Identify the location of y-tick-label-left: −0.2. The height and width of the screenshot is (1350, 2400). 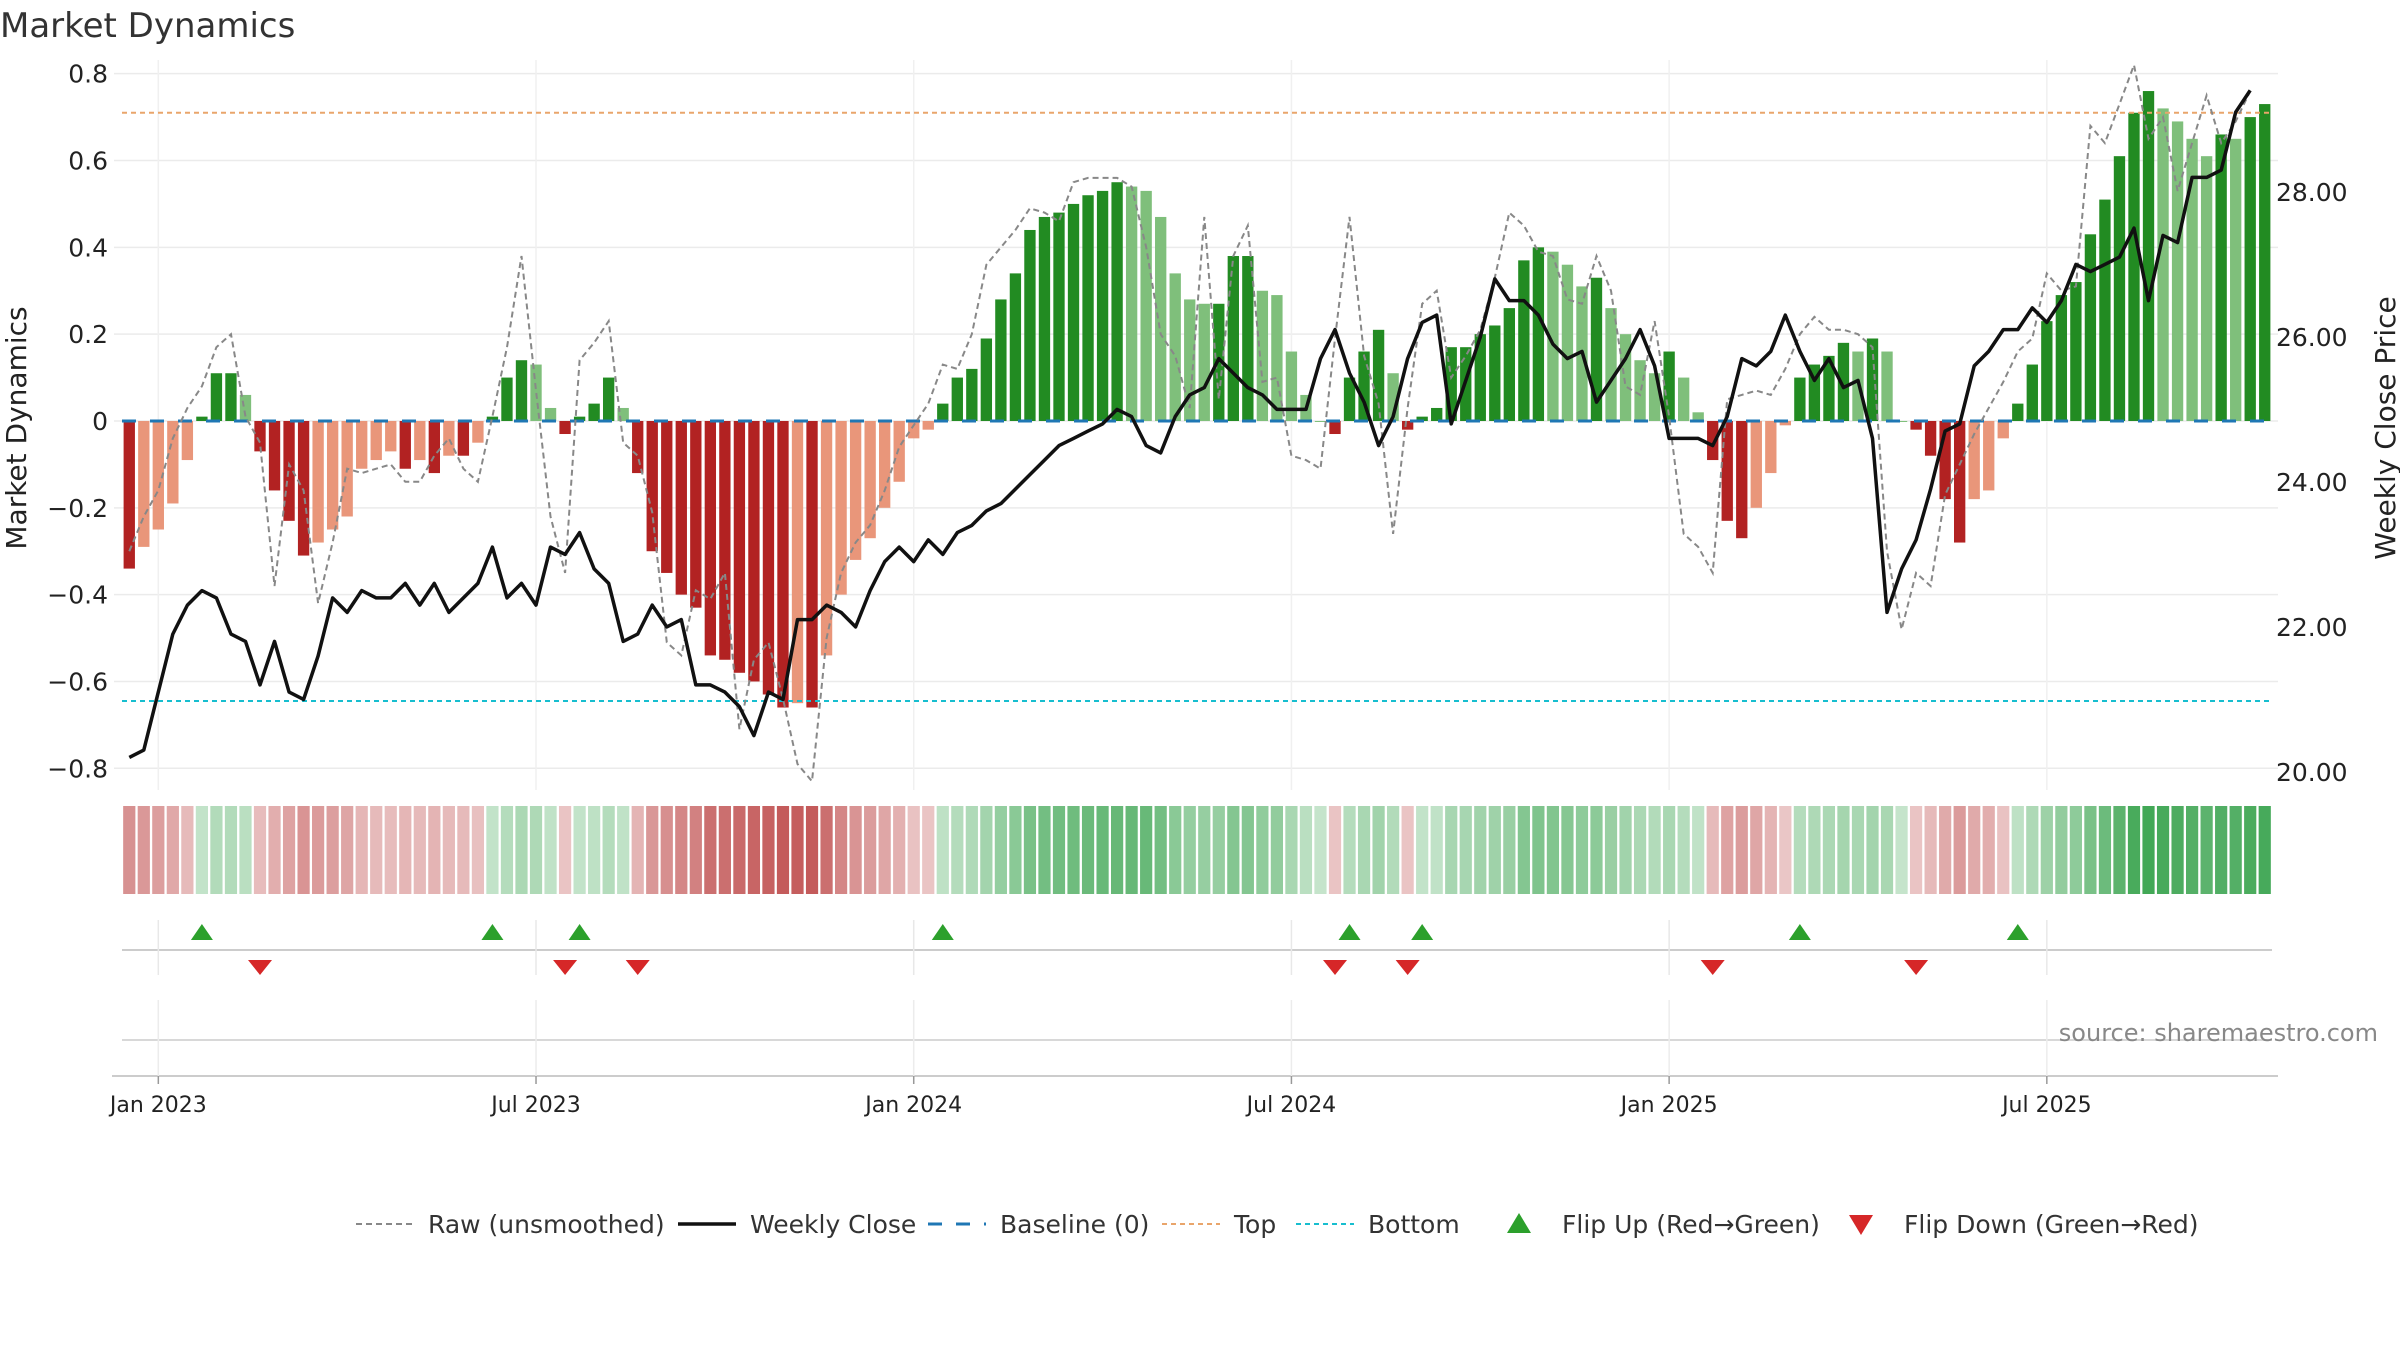
(77, 508).